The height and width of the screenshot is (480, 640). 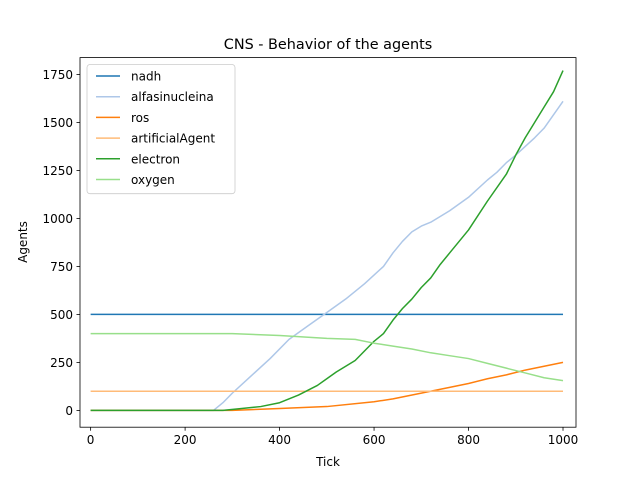 I want to click on legend-label-ros: ros, so click(x=140, y=118).